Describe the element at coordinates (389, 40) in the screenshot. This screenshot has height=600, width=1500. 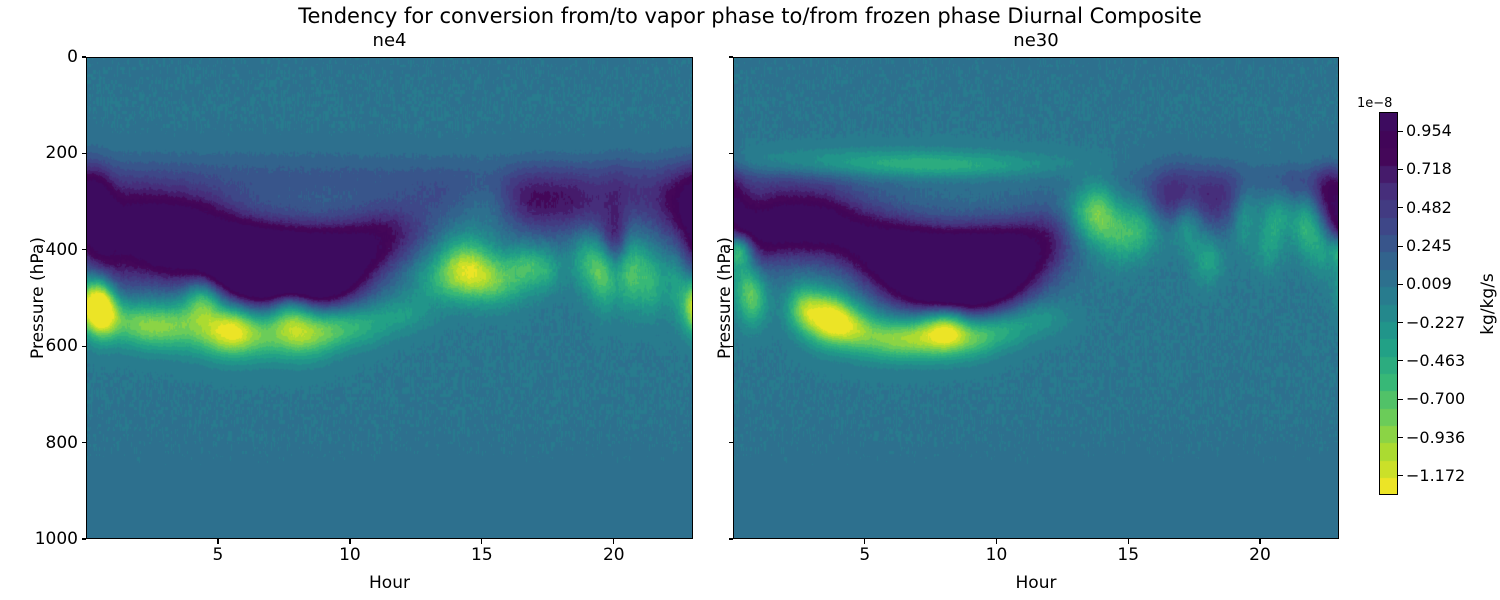
I see `panel-title-ne4: ne4` at that location.